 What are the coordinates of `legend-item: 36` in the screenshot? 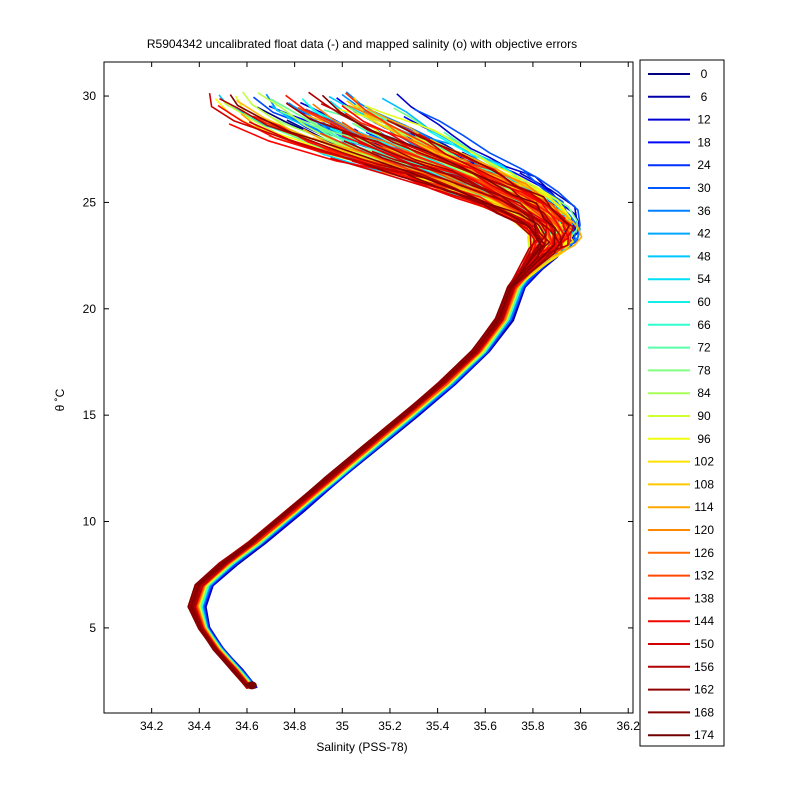 It's located at (679, 211).